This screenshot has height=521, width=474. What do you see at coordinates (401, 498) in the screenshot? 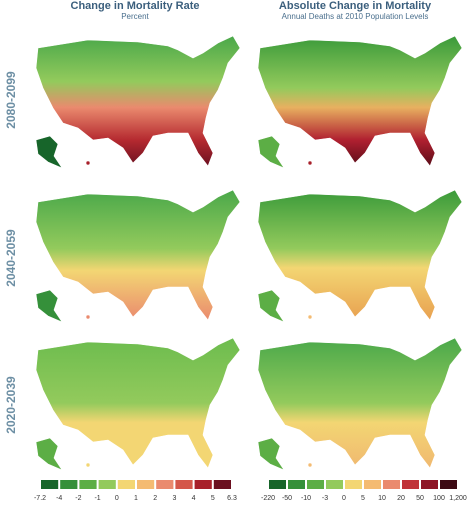
I see `legend-label: 20` at bounding box center [401, 498].